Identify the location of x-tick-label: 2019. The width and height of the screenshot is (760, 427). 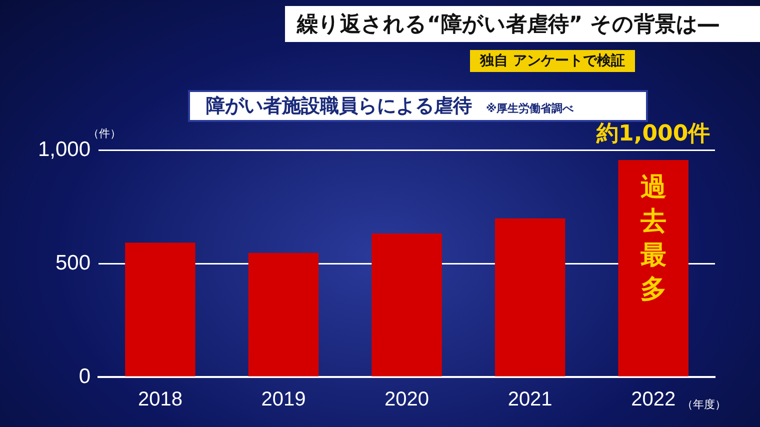
(283, 399).